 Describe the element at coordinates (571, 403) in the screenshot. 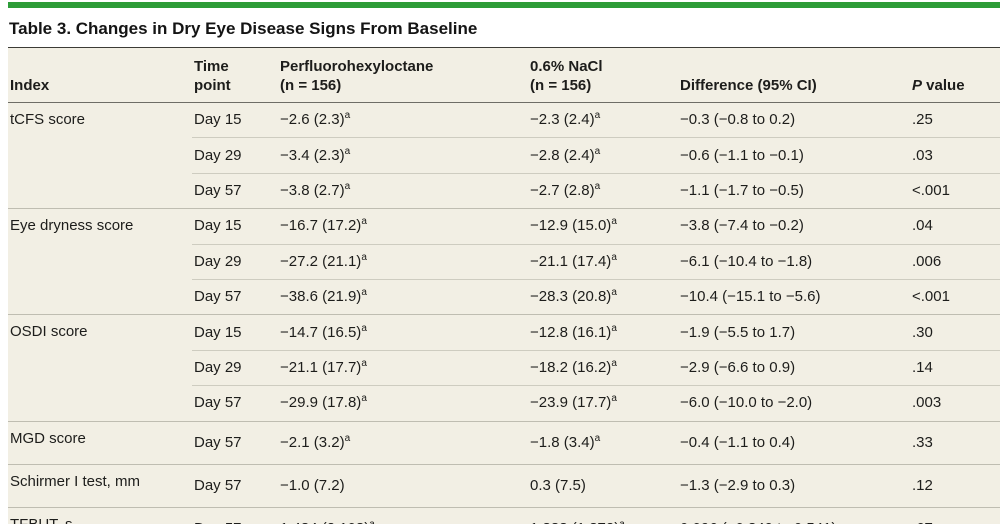

I see `nacl-value-text: −23.9 (17.7)` at that location.